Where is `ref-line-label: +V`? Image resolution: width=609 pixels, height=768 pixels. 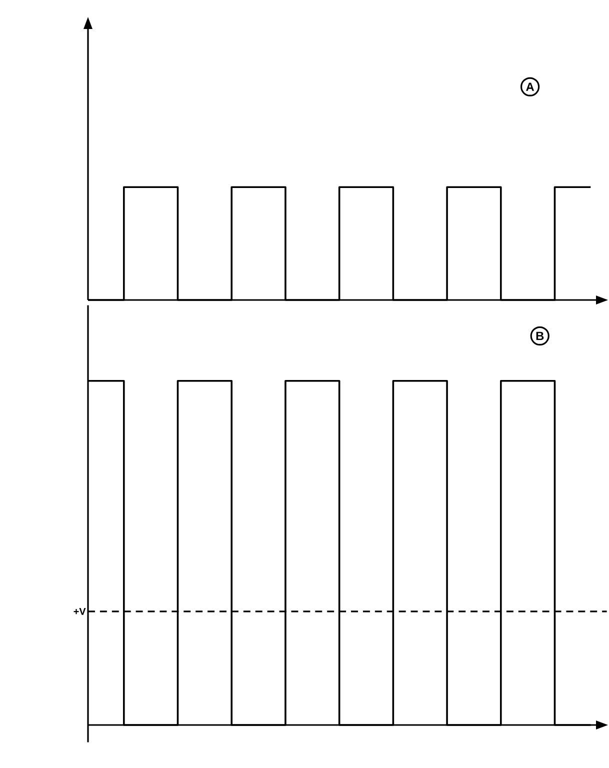
ref-line-label: +V is located at coordinates (80, 611).